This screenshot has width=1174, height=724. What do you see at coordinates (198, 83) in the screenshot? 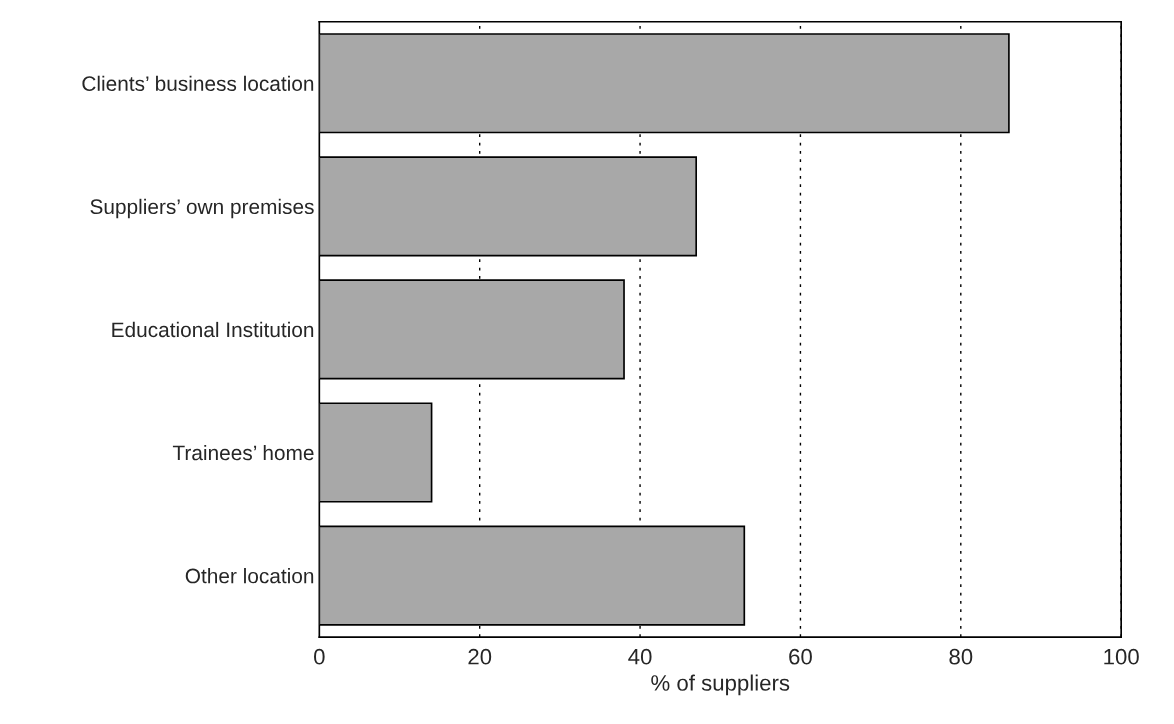
I see `y-tick-label: Clients’ business location` at bounding box center [198, 83].